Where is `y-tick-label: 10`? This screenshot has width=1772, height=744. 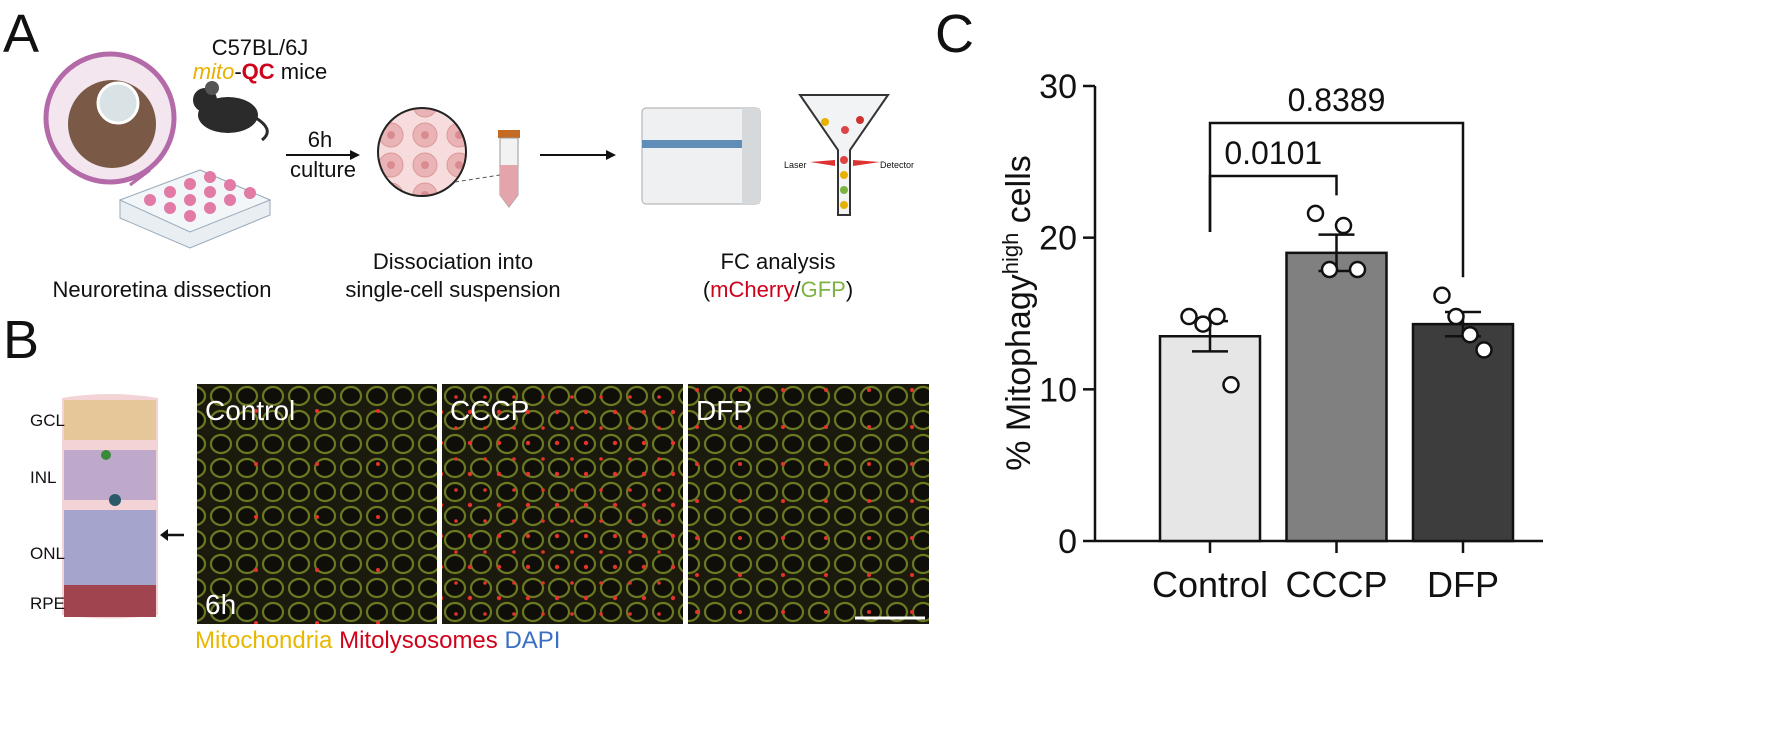
y-tick-label: 10 is located at coordinates (1058, 390).